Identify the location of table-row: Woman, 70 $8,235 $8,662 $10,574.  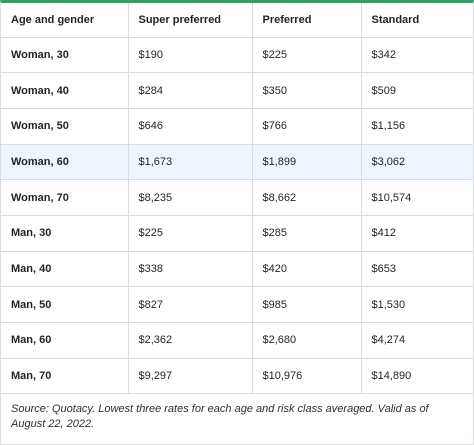
(237, 197).